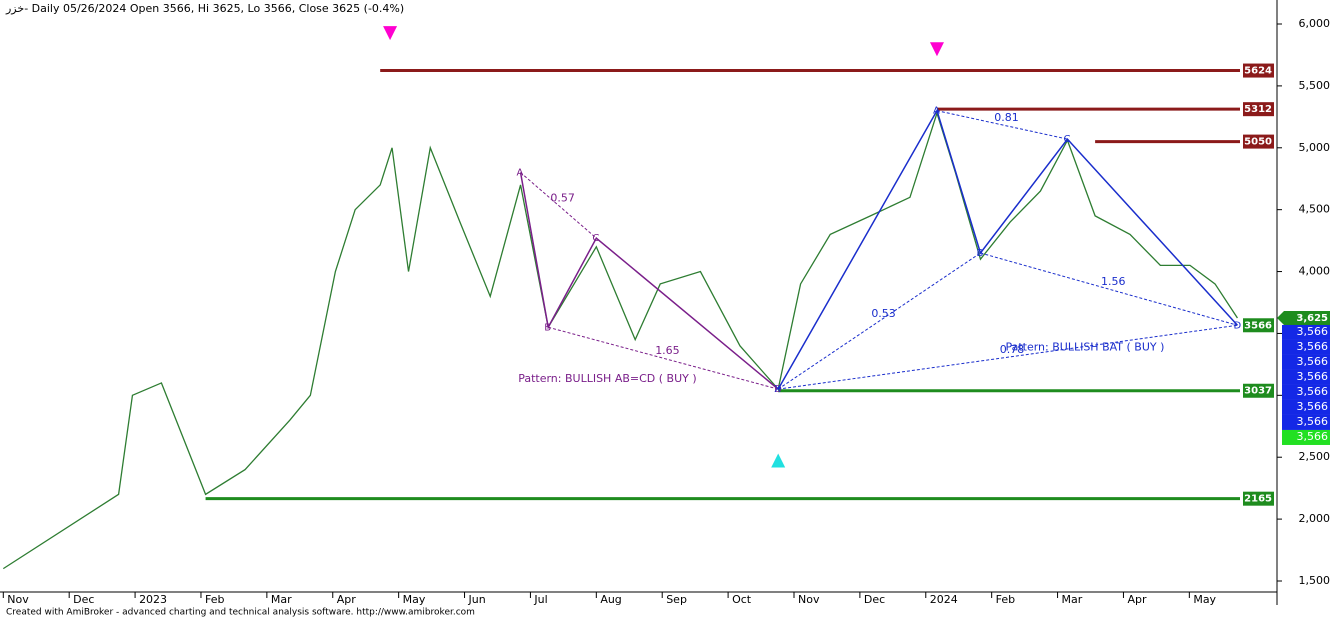 This screenshot has width=1336, height=619. I want to click on y-tick-label: 4,500, so click(1315, 209).